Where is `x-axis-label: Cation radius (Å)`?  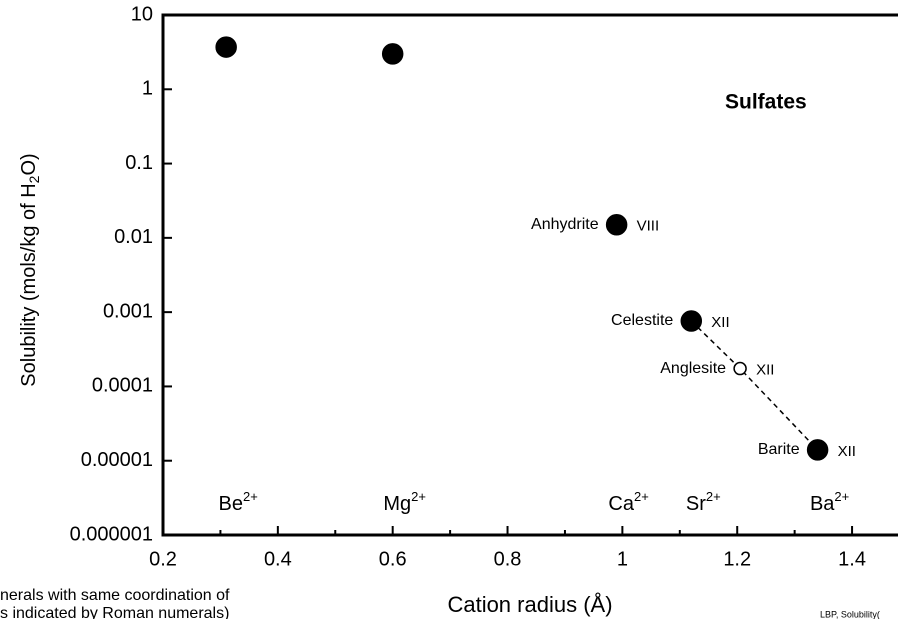 x-axis-label: Cation radius (Å) is located at coordinates (529, 604).